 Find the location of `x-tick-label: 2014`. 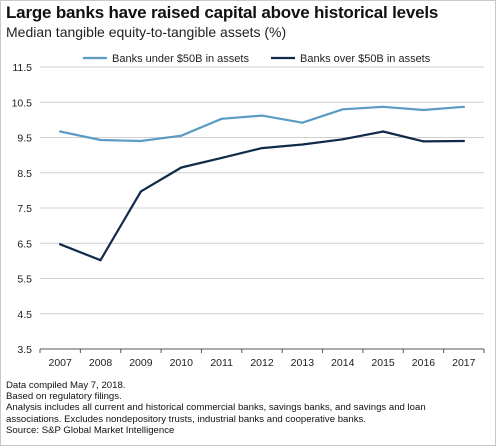

x-tick-label: 2014 is located at coordinates (343, 363).